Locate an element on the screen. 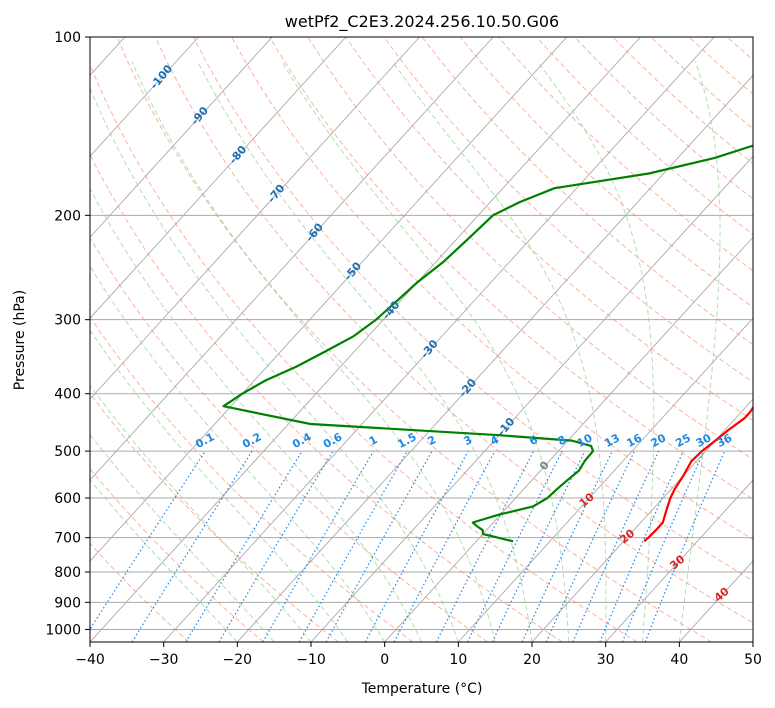 Image resolution: width=775 pixels, height=708 pixels. y-tick-label: 300 is located at coordinates (67, 321).